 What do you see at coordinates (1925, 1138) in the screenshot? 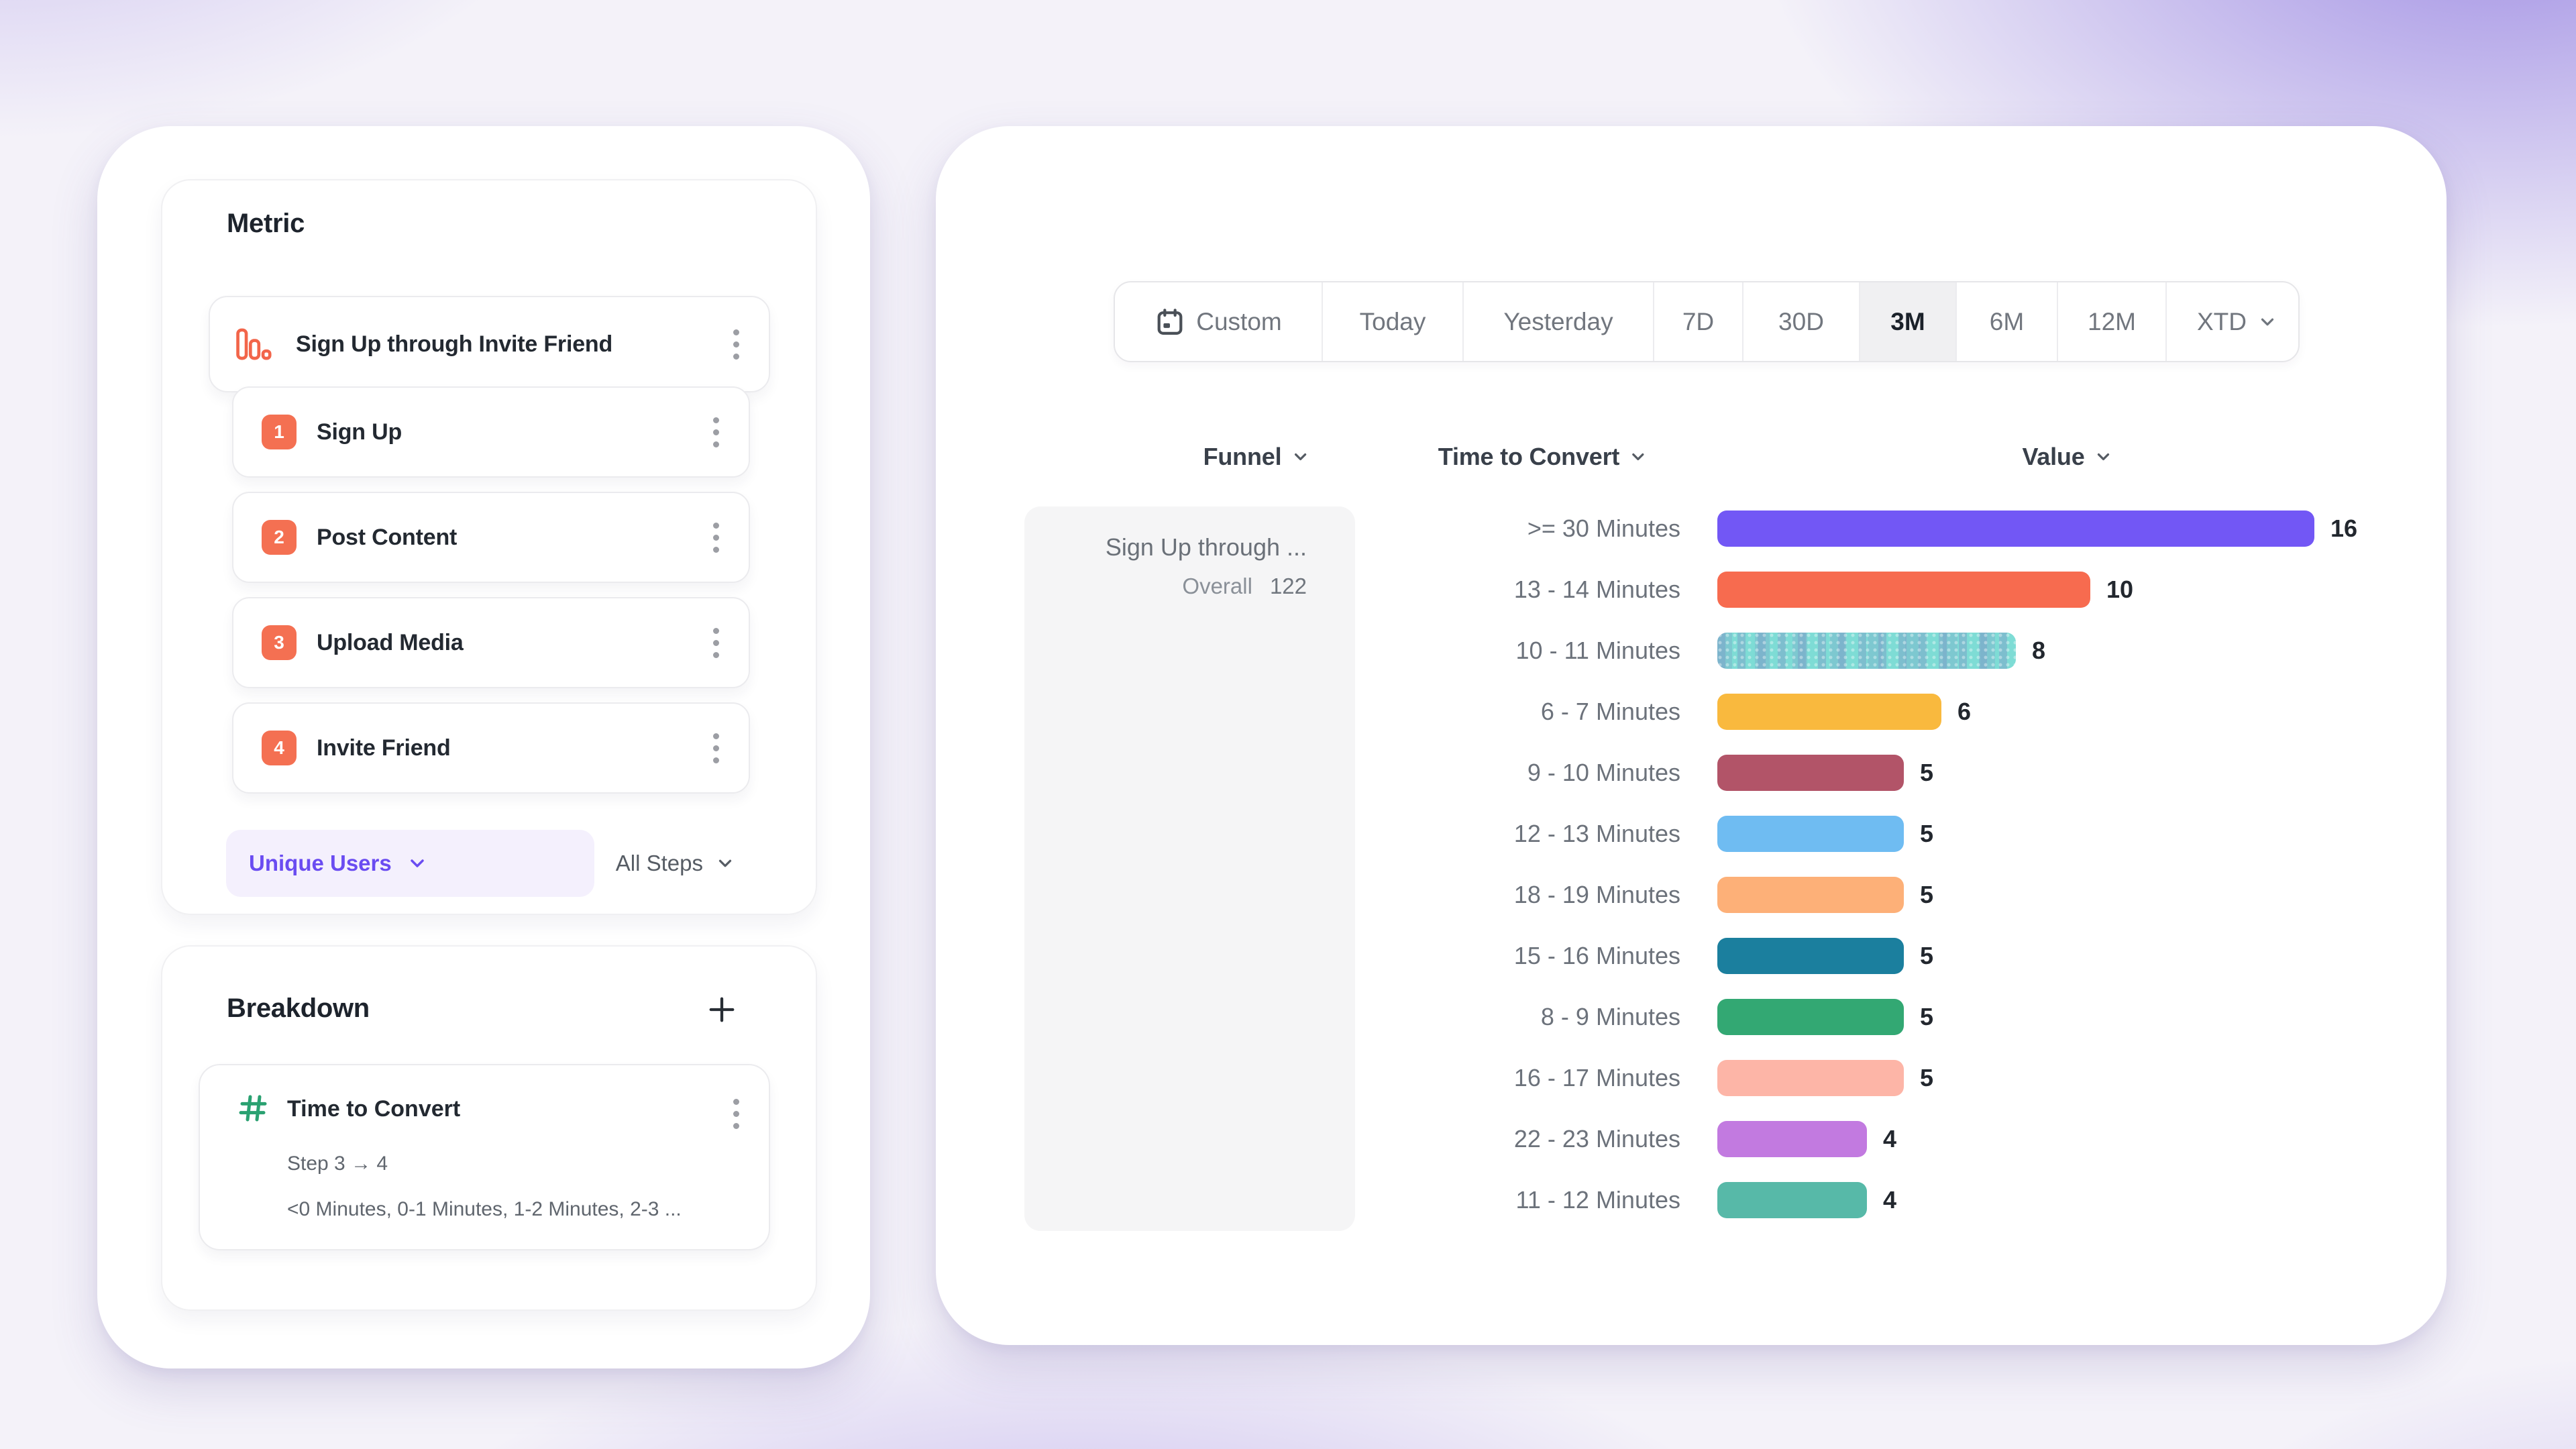
I see `chart-row: 22 - 23 Minutes 4` at bounding box center [1925, 1138].